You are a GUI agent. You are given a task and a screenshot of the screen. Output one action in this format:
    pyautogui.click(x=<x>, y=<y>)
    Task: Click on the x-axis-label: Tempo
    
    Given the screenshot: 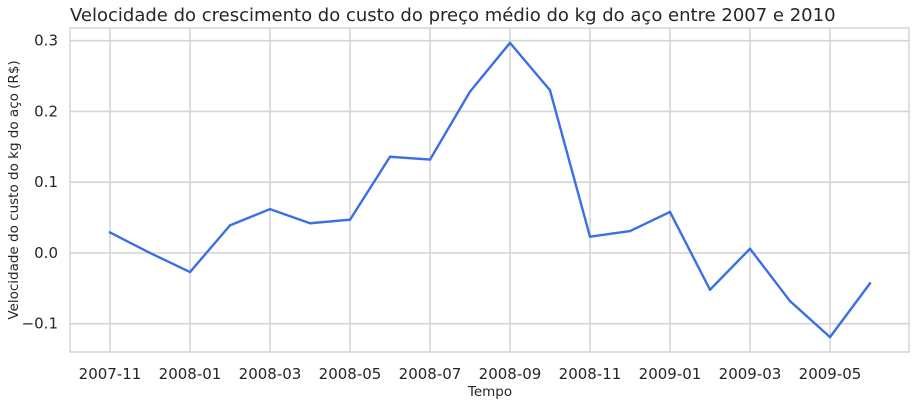 What is the action you would take?
    pyautogui.click(x=489, y=392)
    